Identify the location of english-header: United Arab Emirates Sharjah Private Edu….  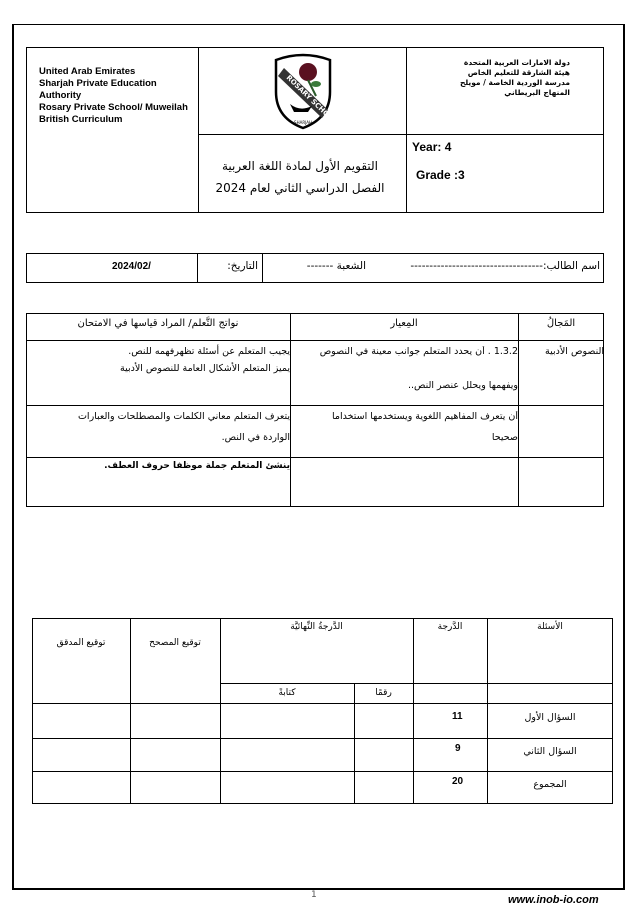
(119, 96).